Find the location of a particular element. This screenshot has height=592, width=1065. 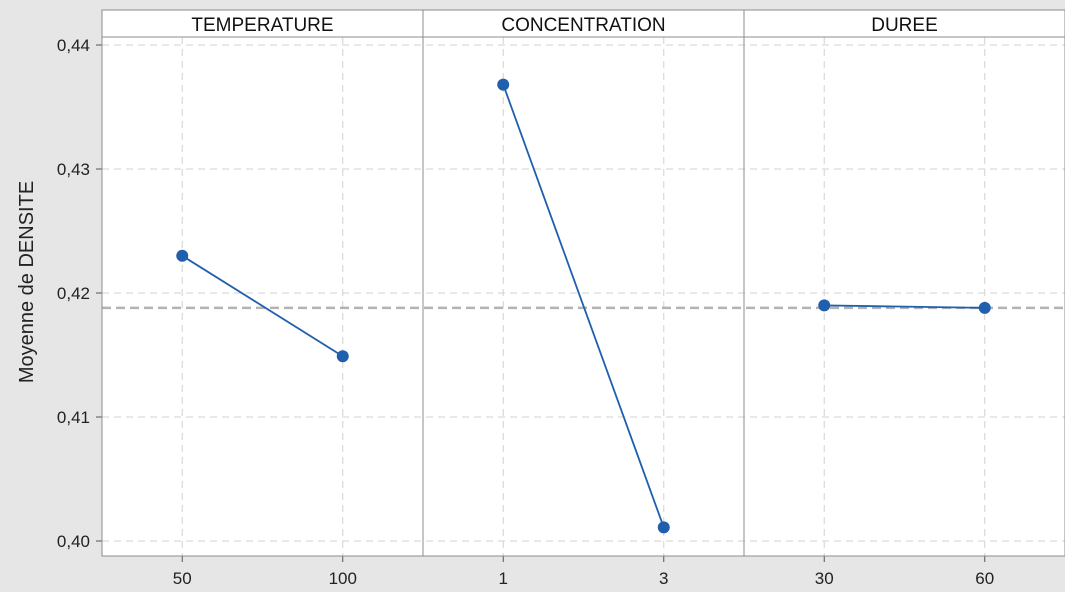

x-tick-label: 1 is located at coordinates (503, 578).